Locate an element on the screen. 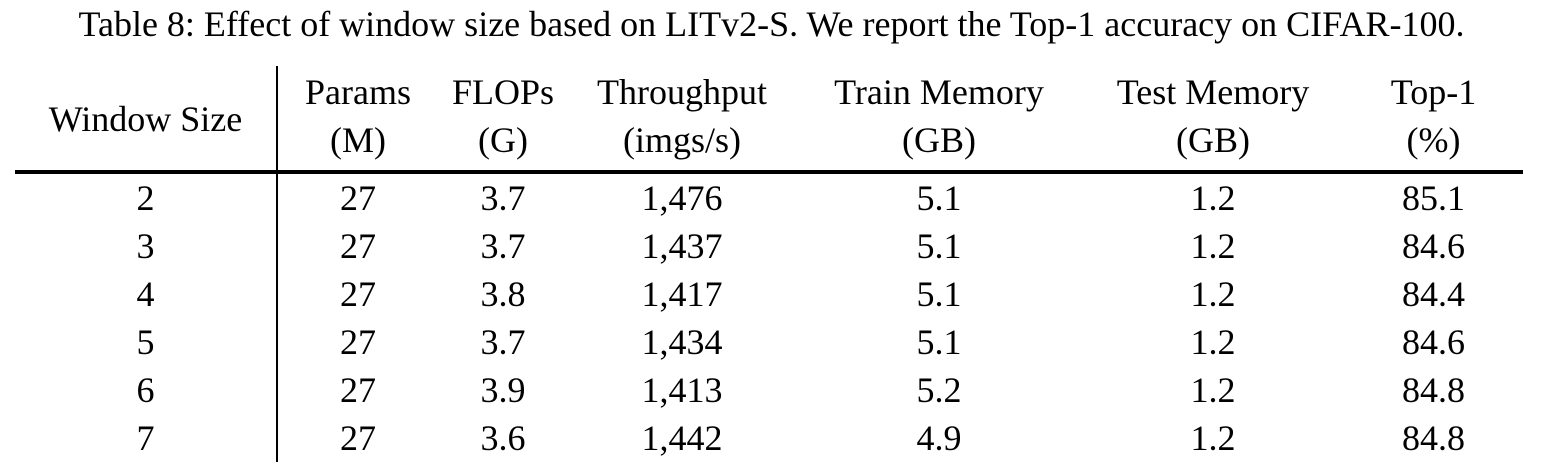  cell-throughput: 1,437 is located at coordinates (682, 246).